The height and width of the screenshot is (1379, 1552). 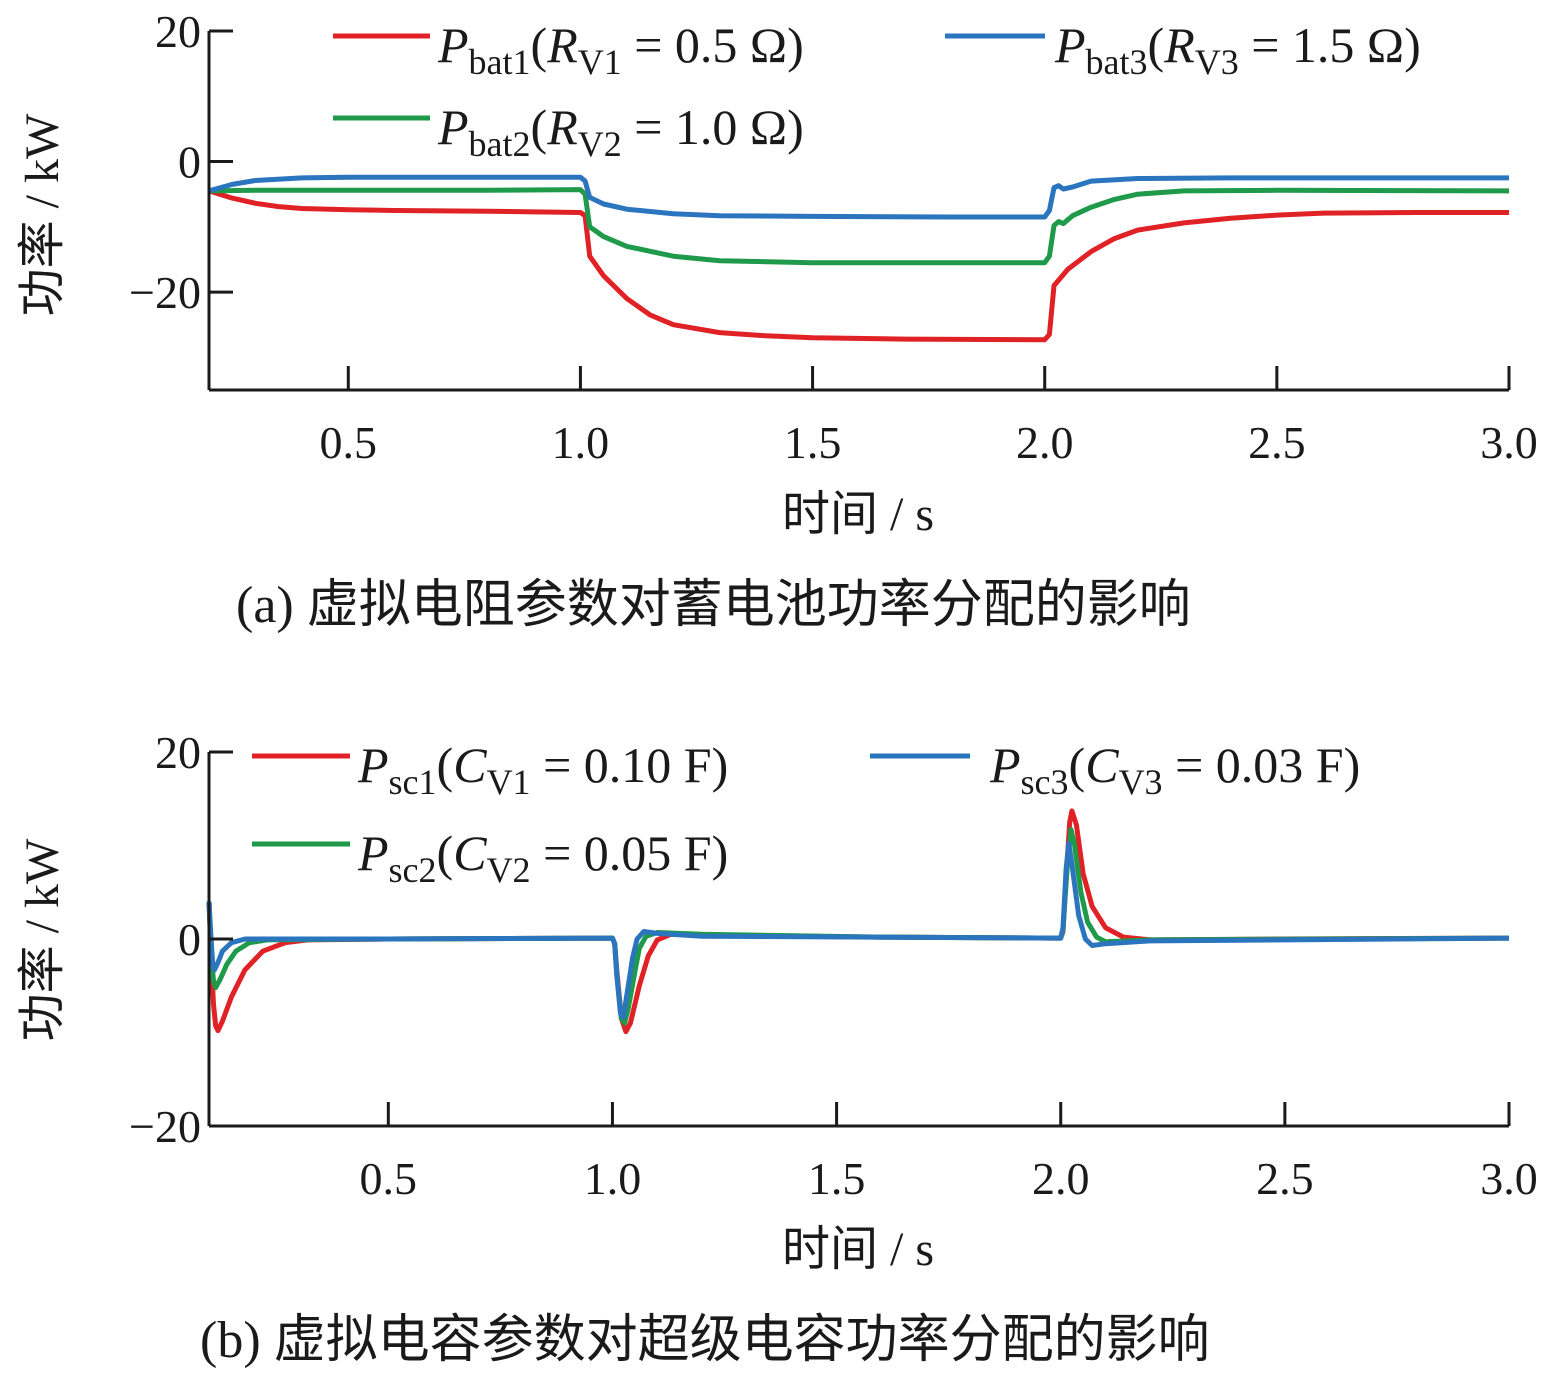 I want to click on chart-b-series-3-line, so click(x=858, y=930).